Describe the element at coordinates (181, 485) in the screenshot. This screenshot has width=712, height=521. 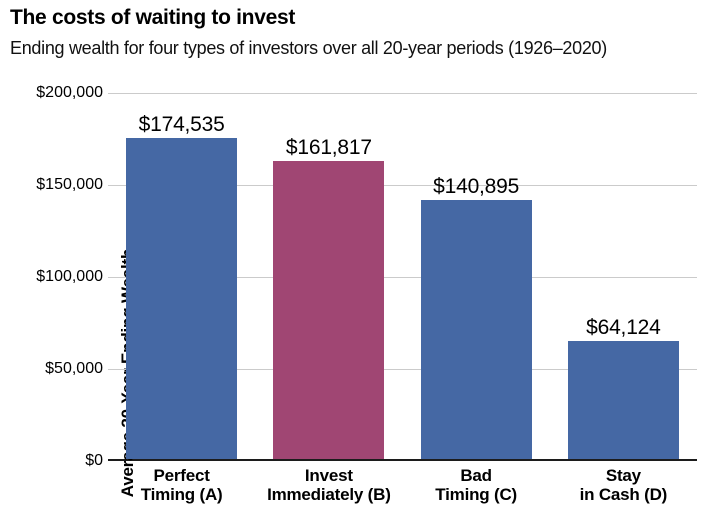
I see `x-tick-label: Perfect Timing (A)` at that location.